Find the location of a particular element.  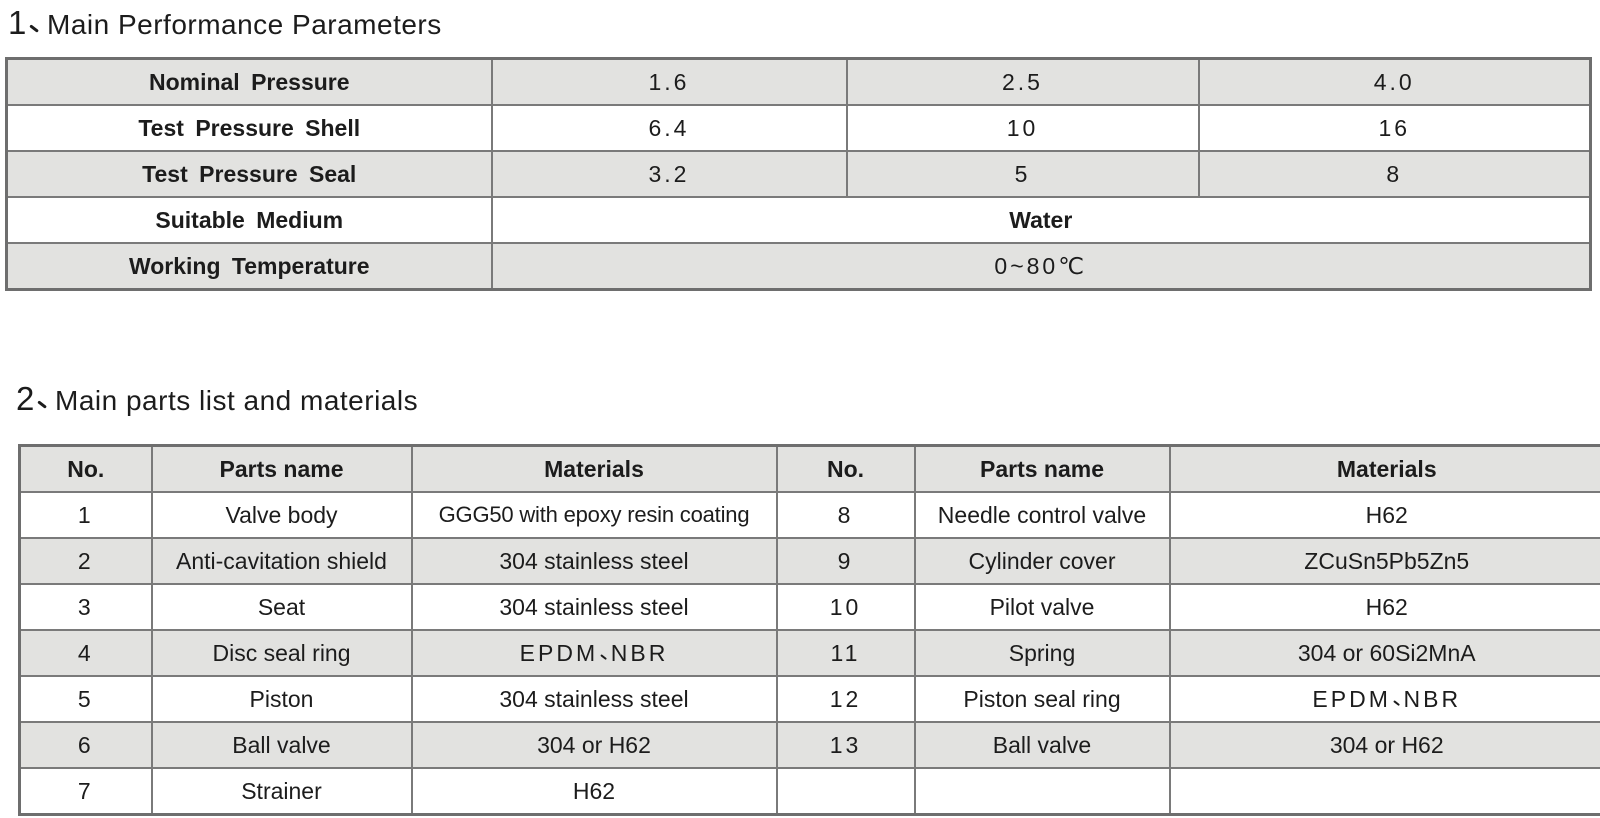

param-value-cell: 4.0 is located at coordinates (1394, 81).